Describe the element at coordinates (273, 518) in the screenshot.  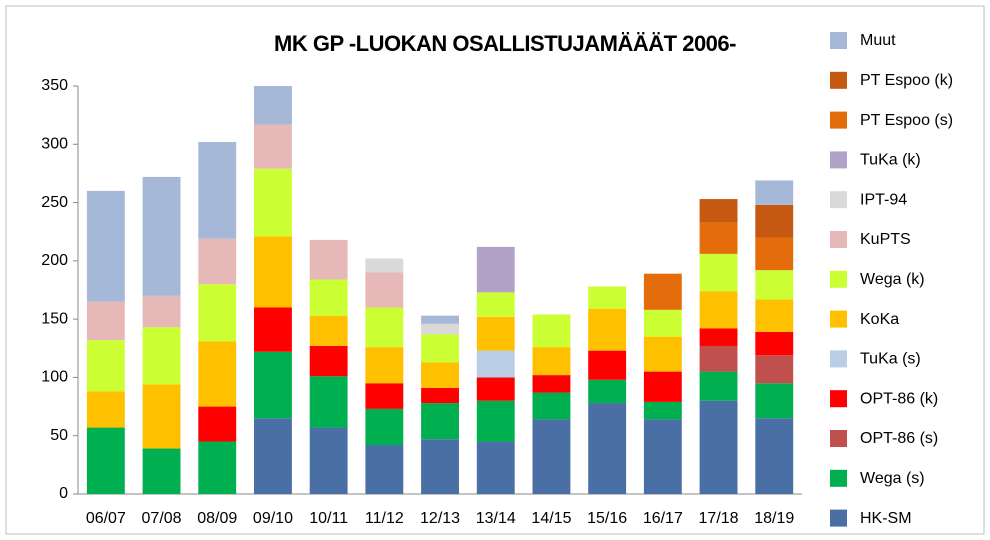
I see `x-tick-label: 09/10` at that location.